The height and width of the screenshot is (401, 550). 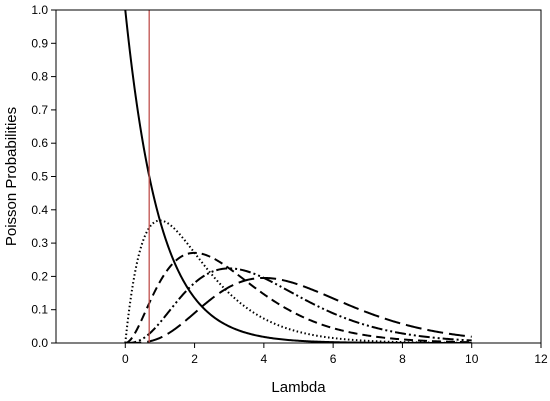 What do you see at coordinates (39, 10) in the screenshot?
I see `y-tick-label: 1.0` at bounding box center [39, 10].